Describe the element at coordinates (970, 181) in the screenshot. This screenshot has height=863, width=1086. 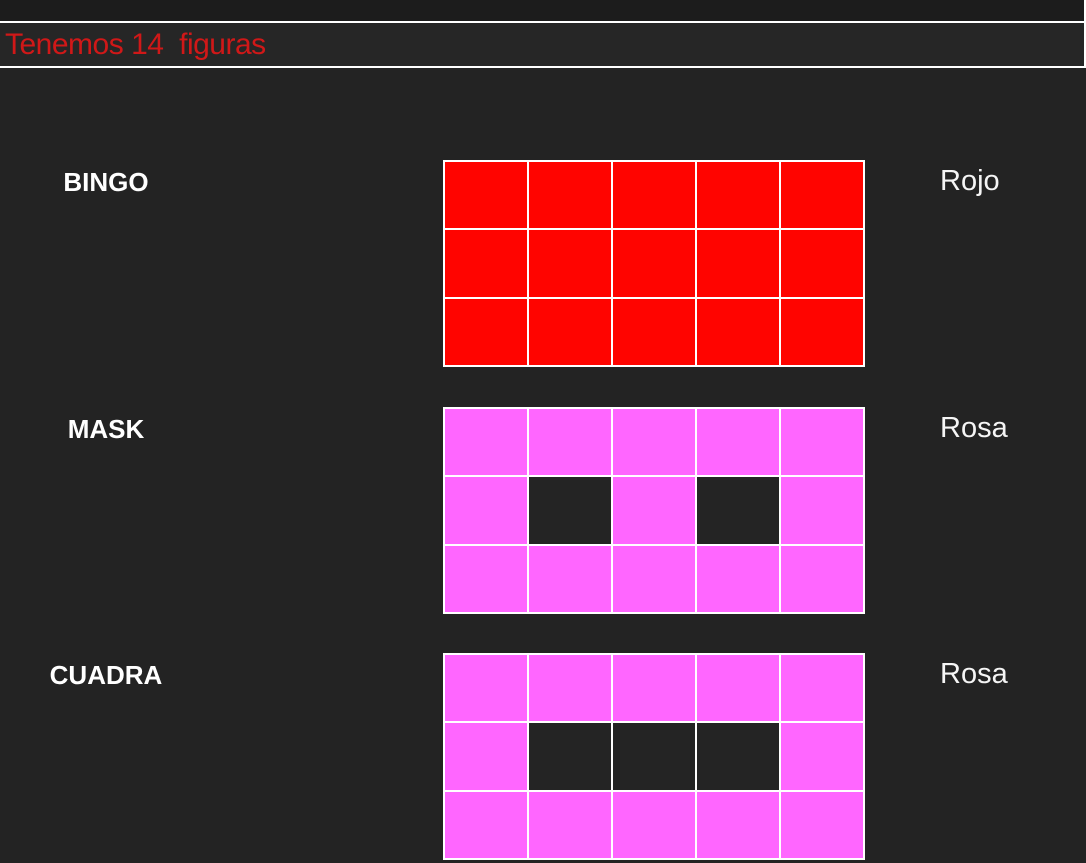
I see `figure-color-label: Rojo` at that location.